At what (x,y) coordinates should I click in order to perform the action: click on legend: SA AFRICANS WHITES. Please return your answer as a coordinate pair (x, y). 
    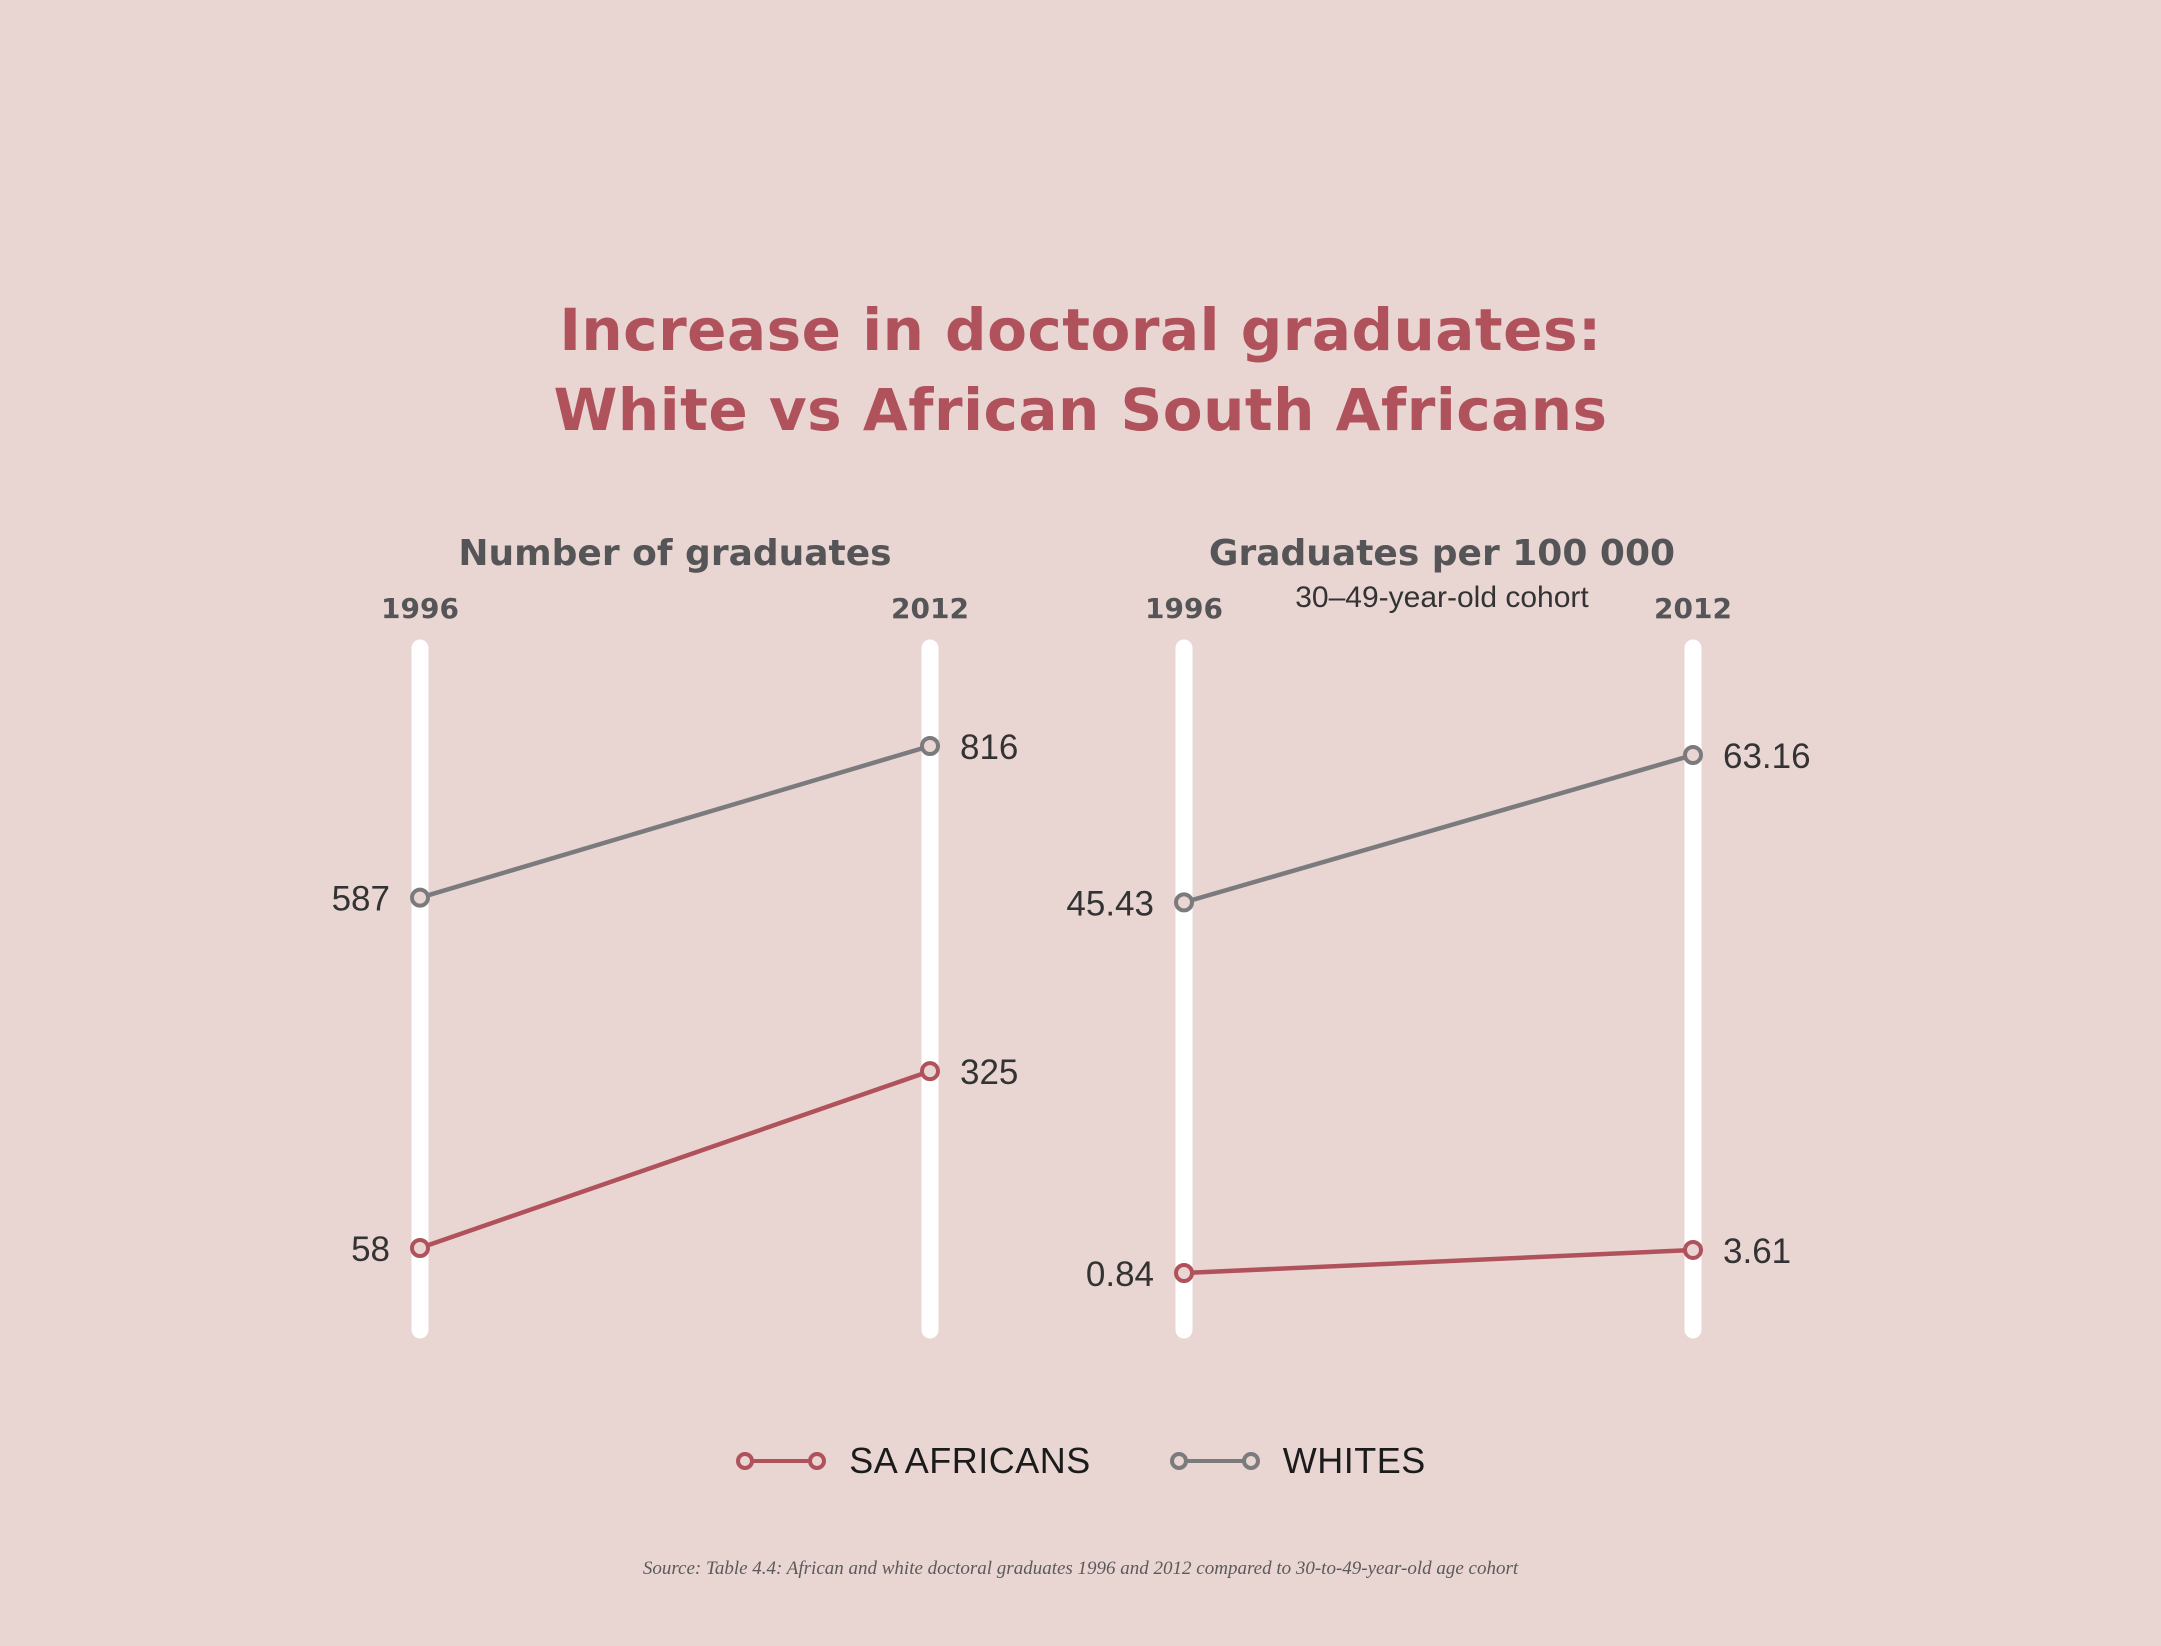
    Looking at the image, I should click on (1080, 1461).